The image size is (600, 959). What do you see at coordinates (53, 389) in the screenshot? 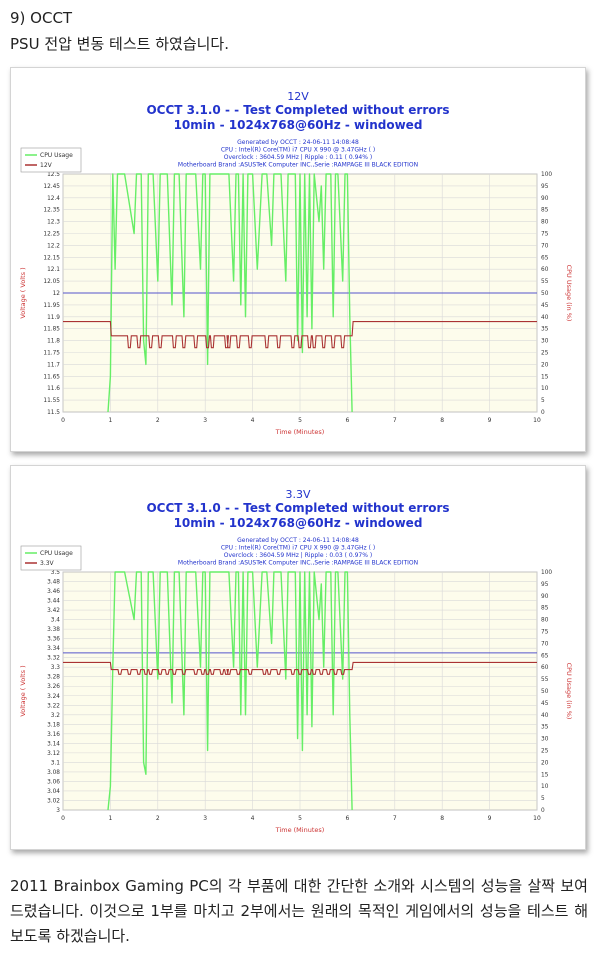
I see `y-tick-label: 11.6` at bounding box center [53, 389].